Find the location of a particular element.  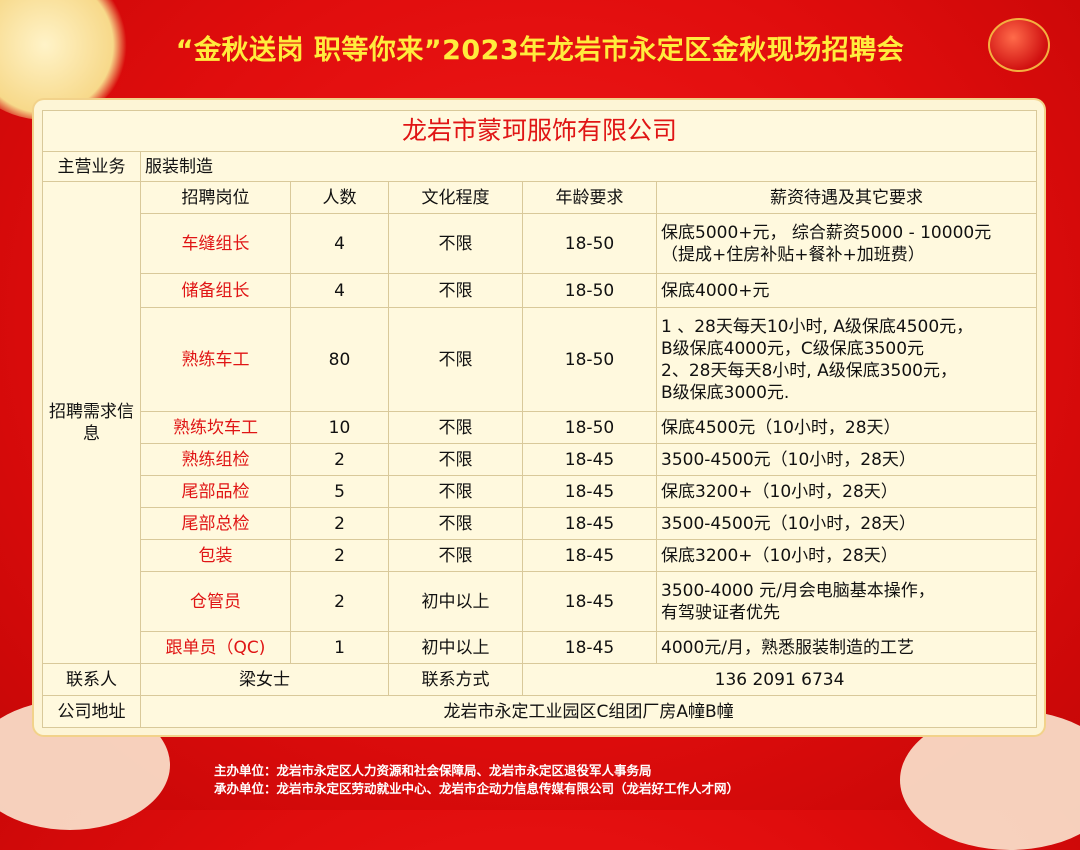

job-name: 包装 is located at coordinates (215, 555).